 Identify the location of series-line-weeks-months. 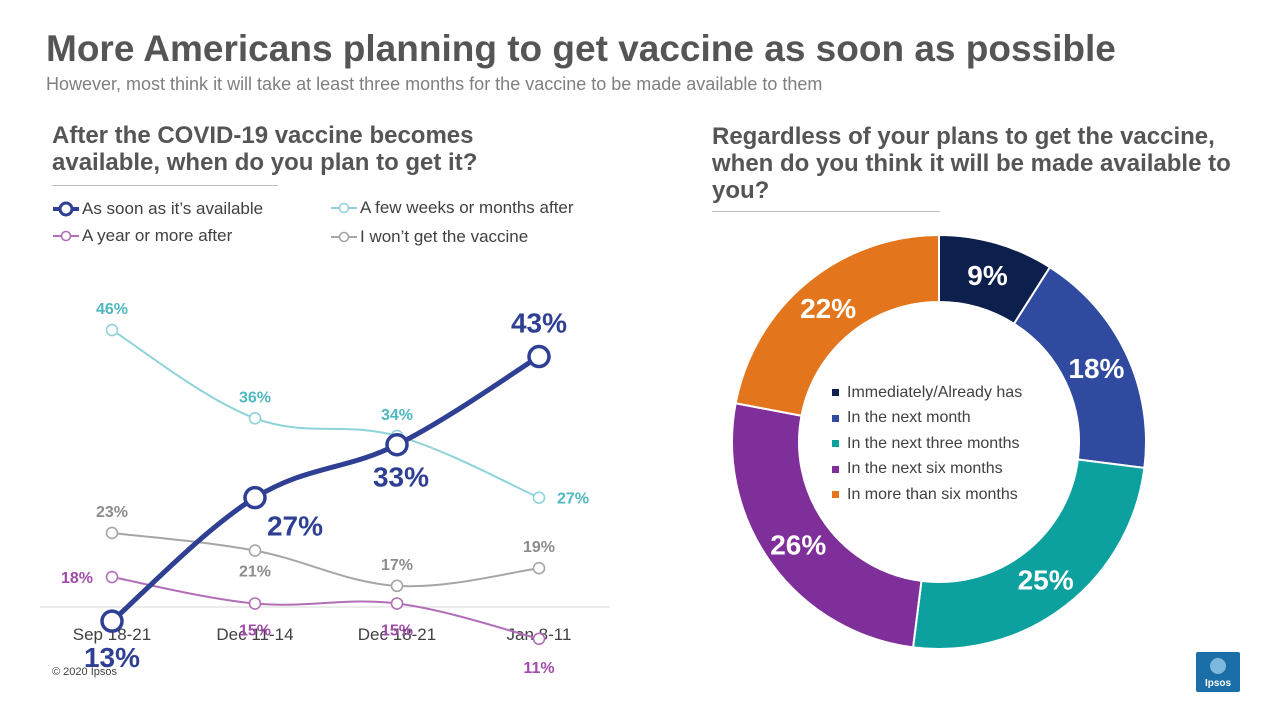
(325, 414).